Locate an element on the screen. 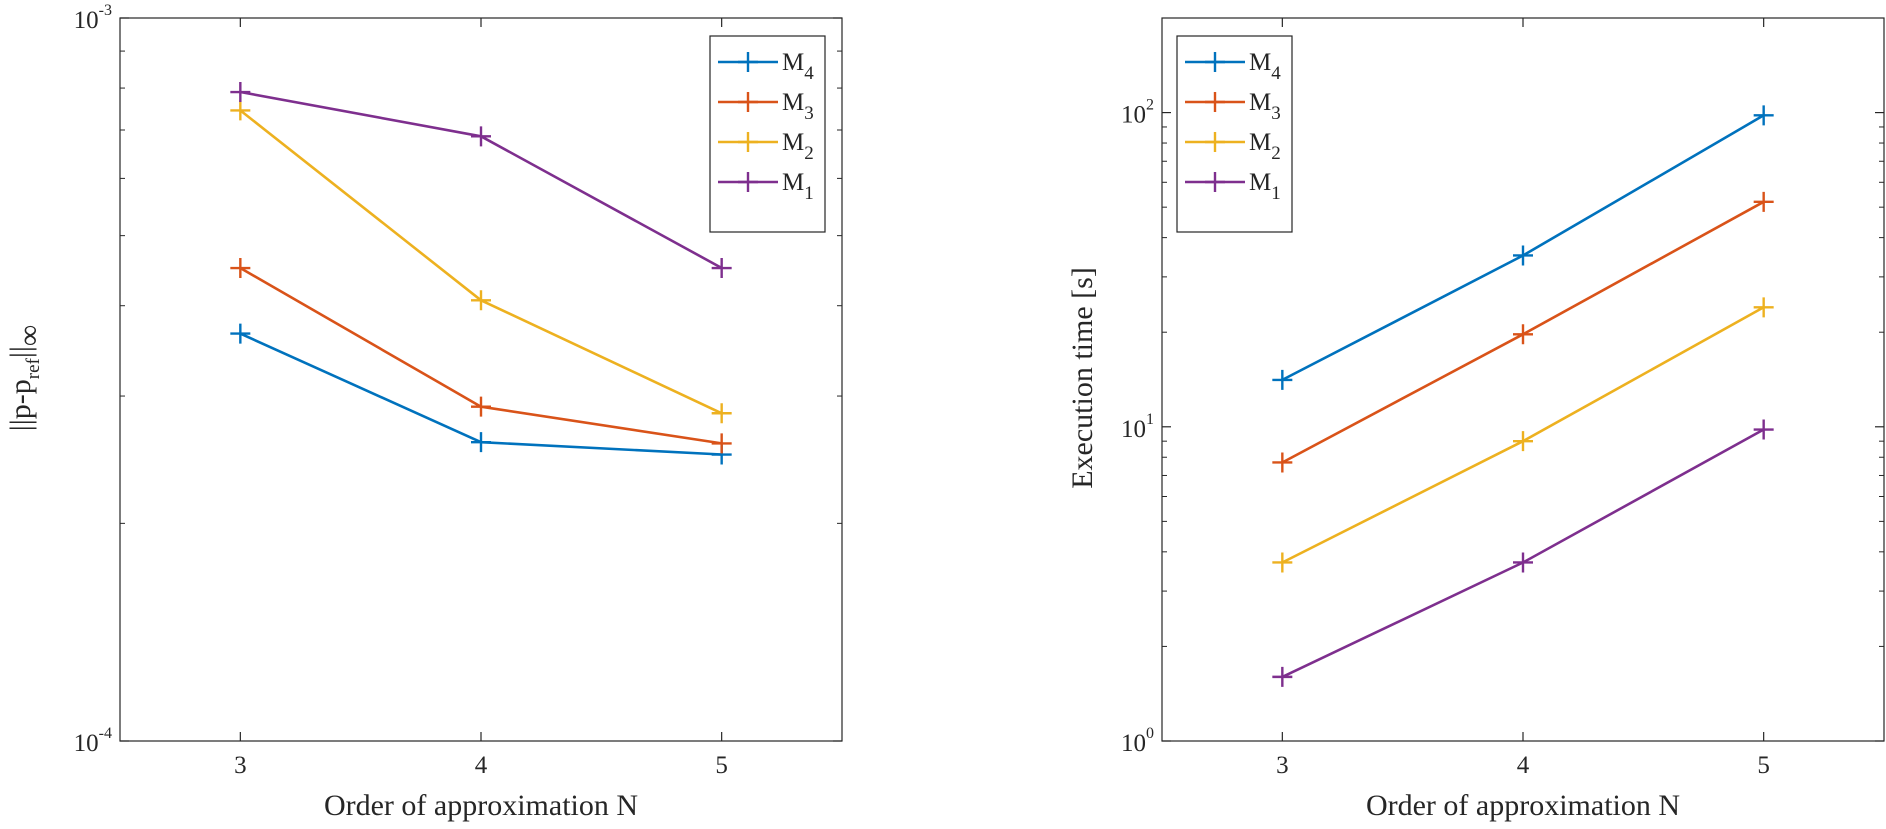 This screenshot has width=1886, height=829. chart-1-legend-entry-m2: M2 is located at coordinates (798, 146).